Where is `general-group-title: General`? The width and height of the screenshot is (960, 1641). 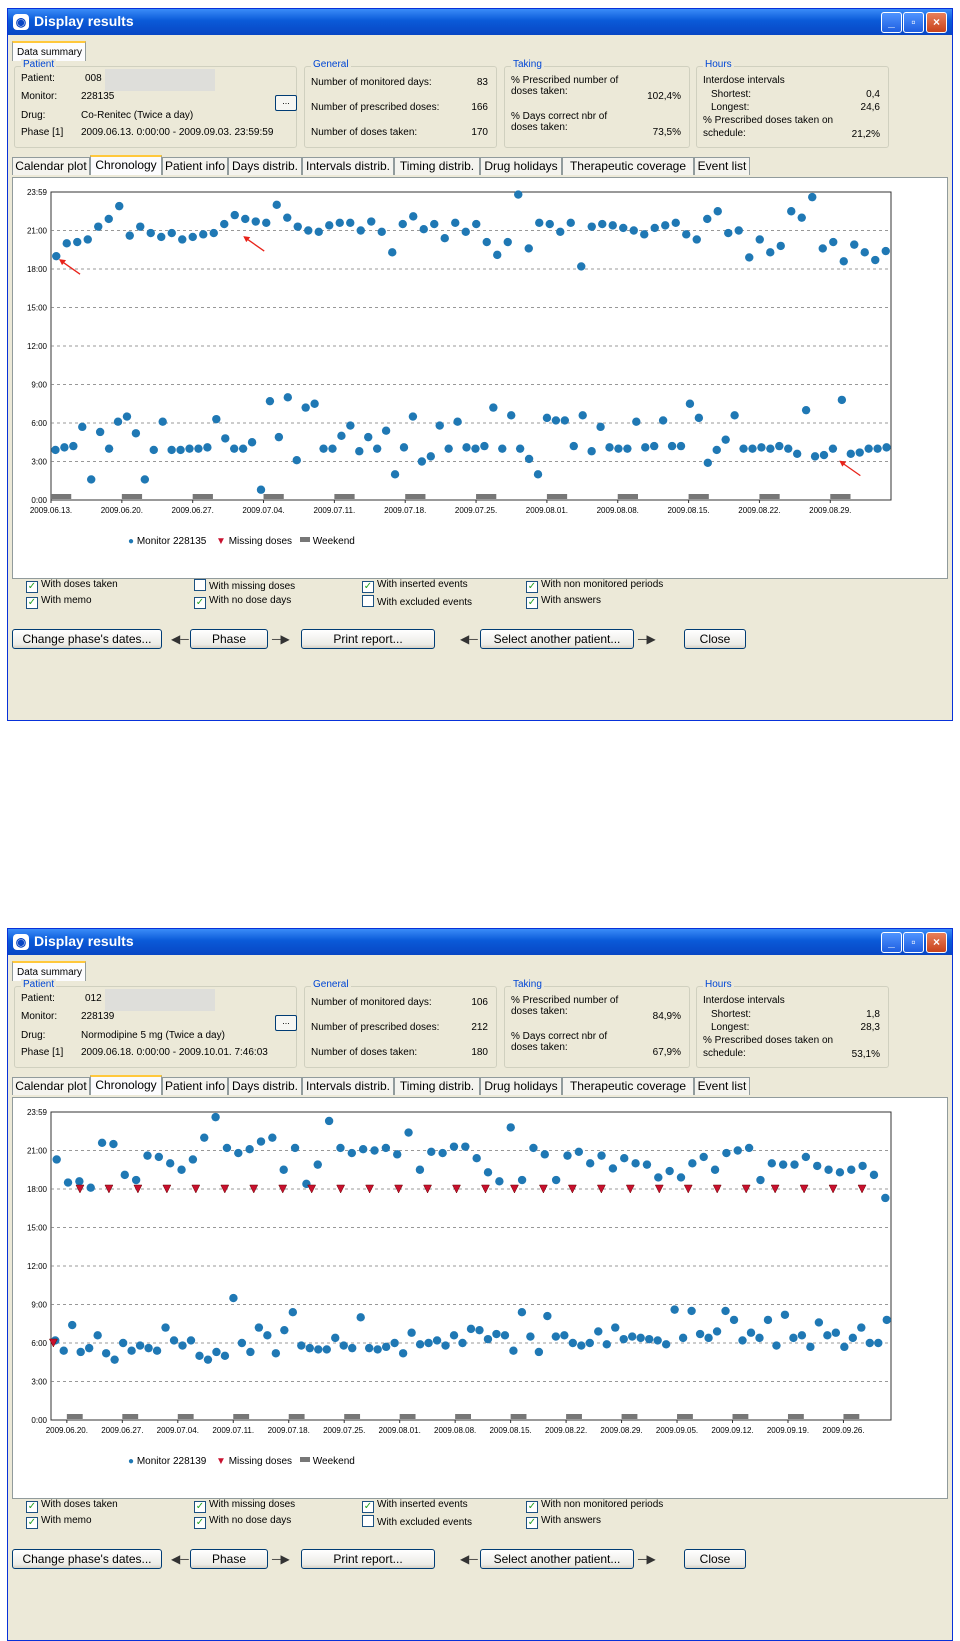
general-group-title: General is located at coordinates (331, 984).